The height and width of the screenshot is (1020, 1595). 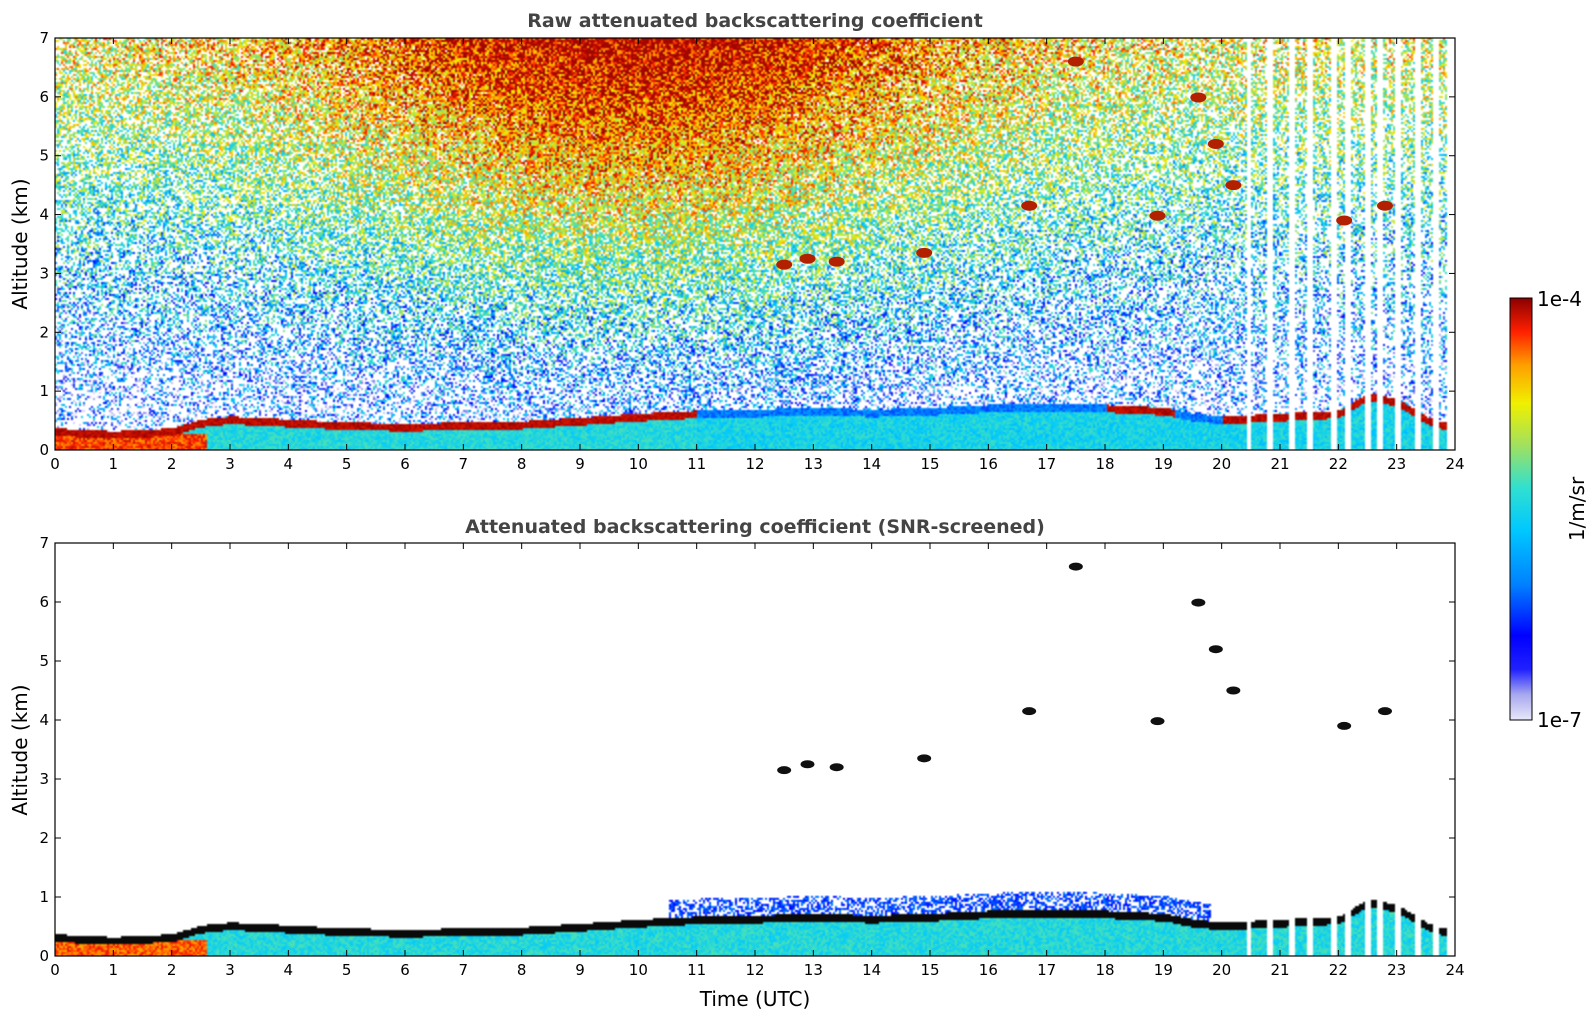 I want to click on y-axis-label-screened: Altitude (km), so click(x=20, y=749).